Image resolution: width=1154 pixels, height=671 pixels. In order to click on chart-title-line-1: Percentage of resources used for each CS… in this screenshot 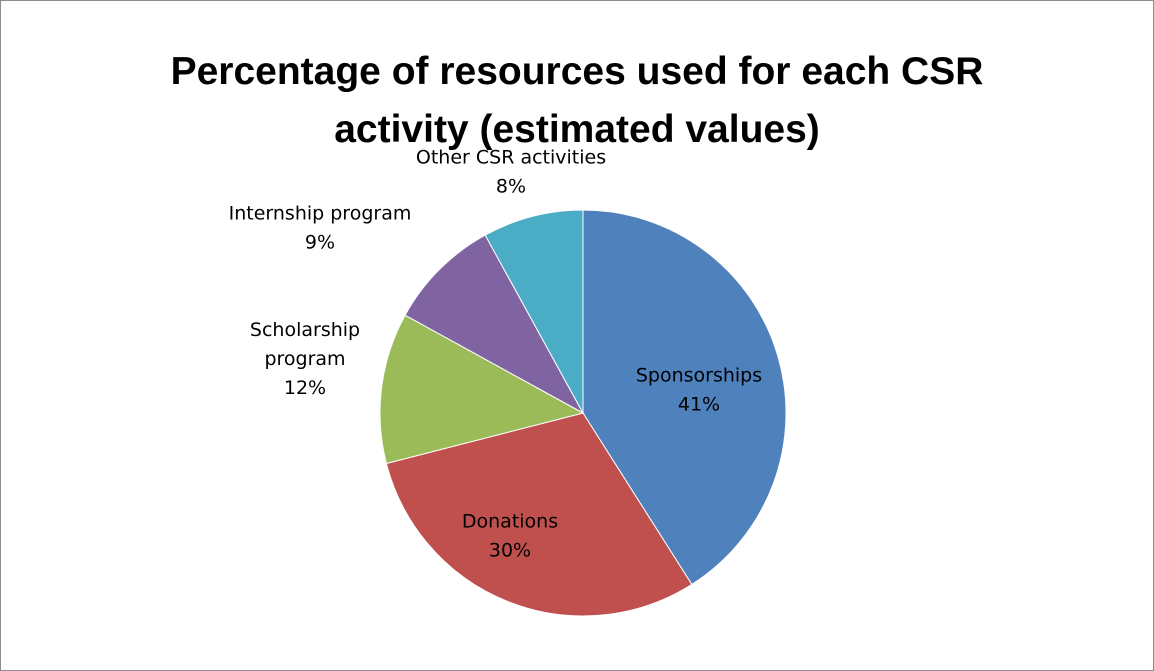, I will do `click(577, 71)`.